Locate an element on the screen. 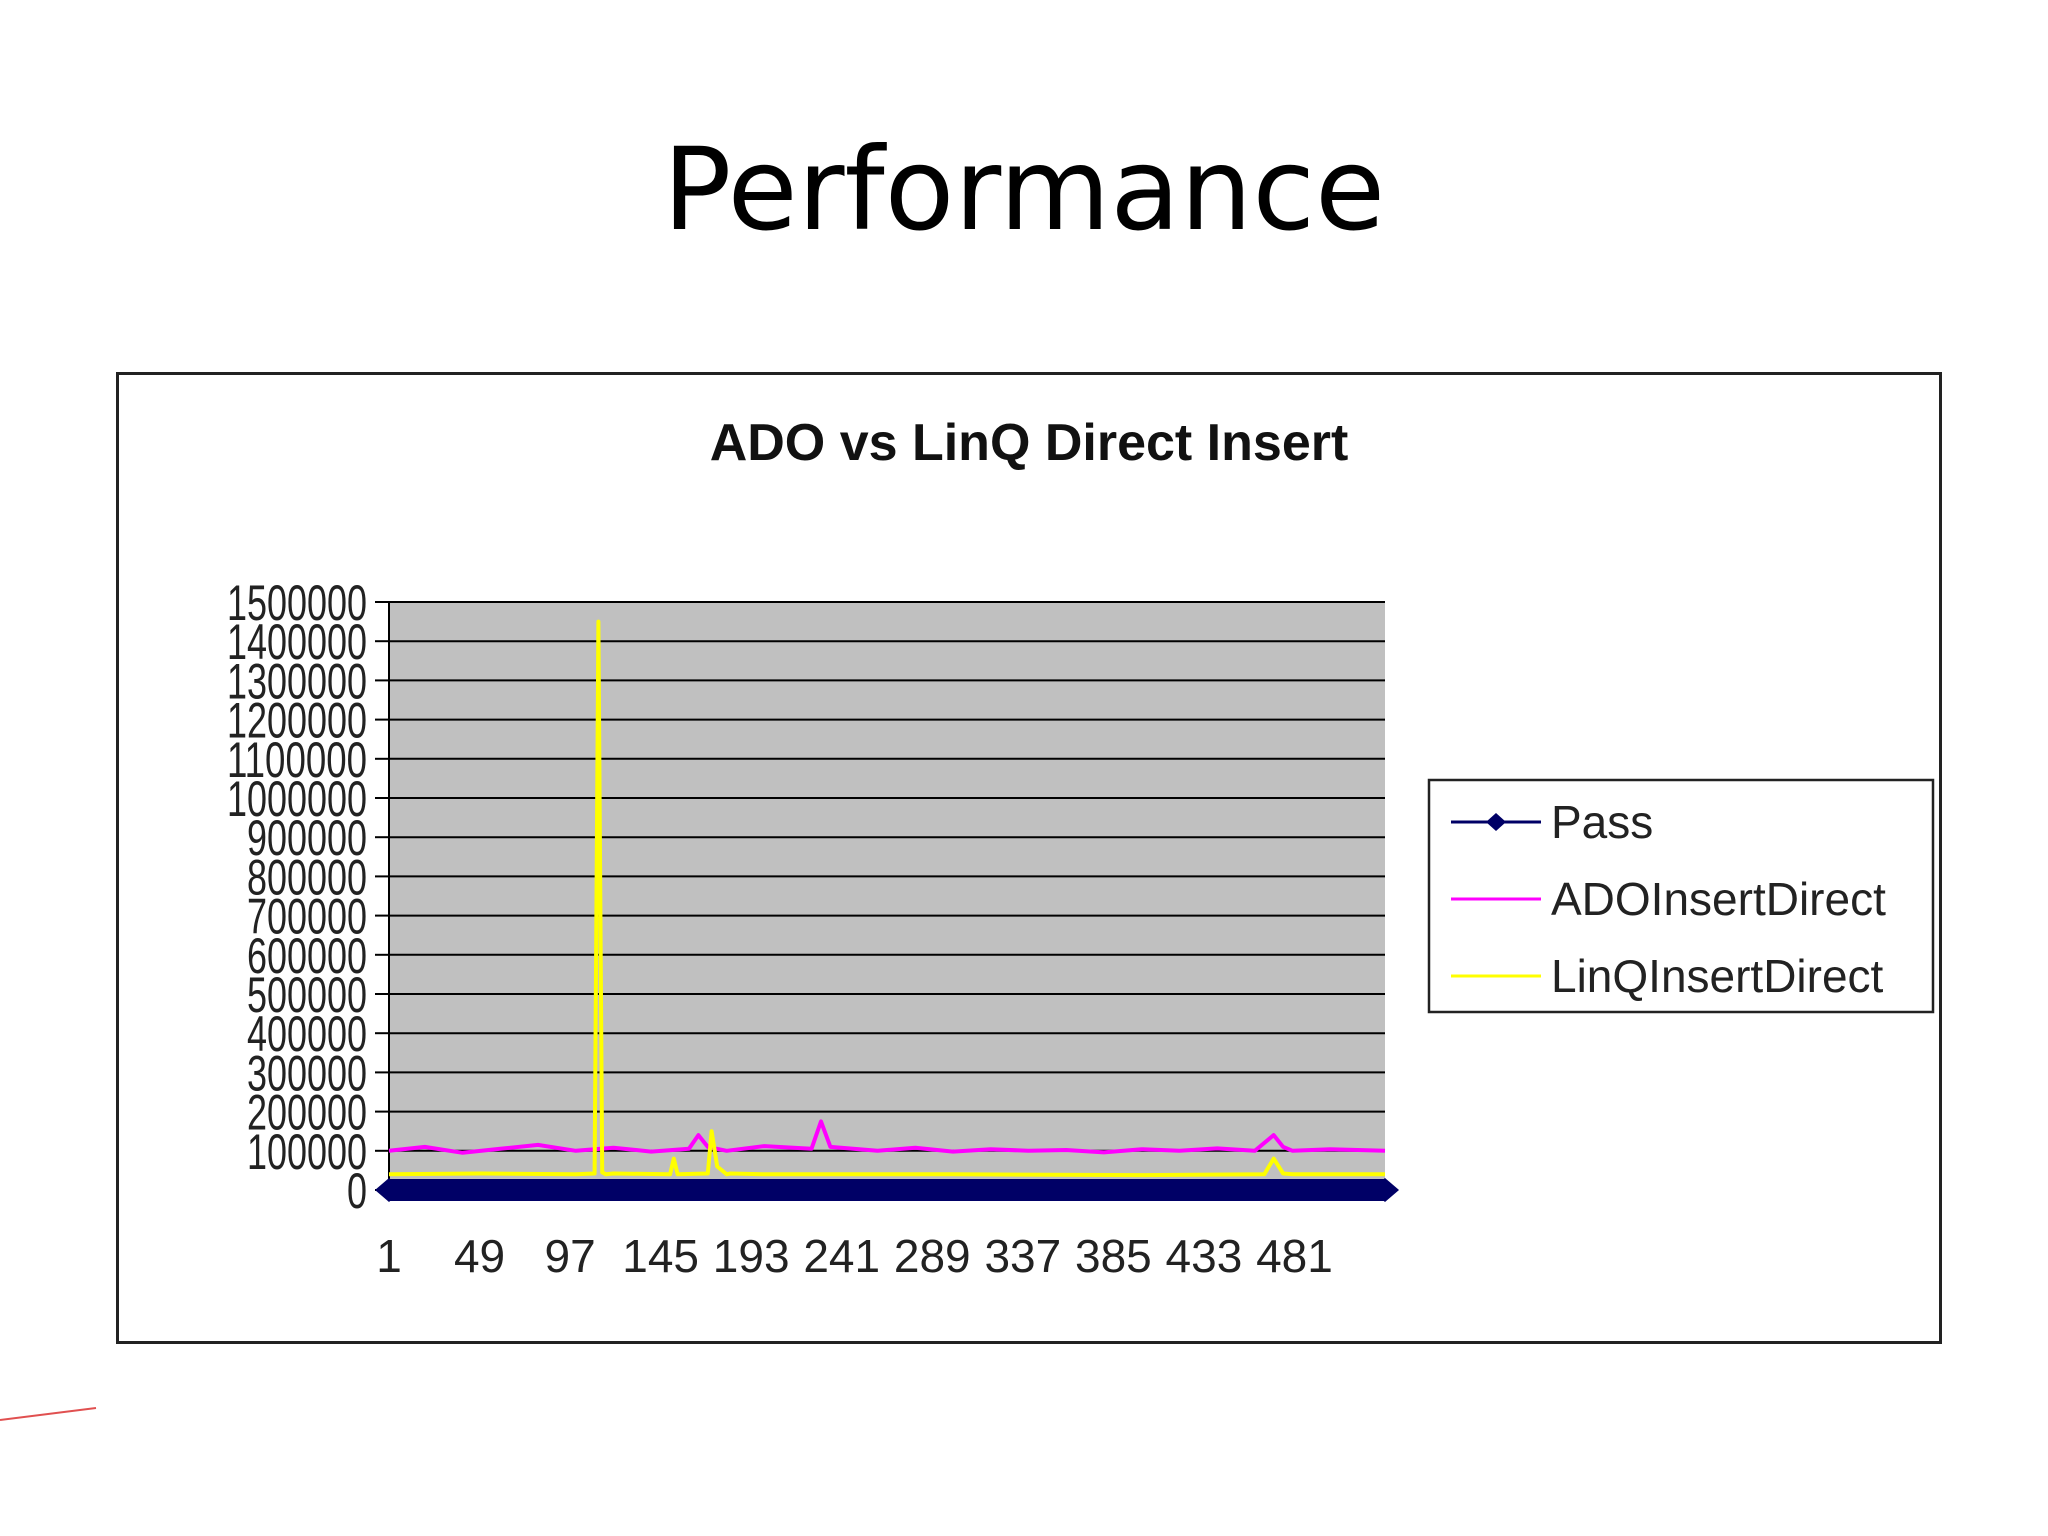  y-tick-label: 800000 is located at coordinates (307, 877).